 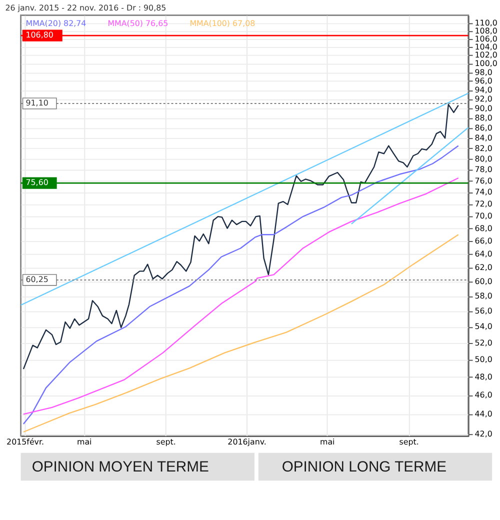 What do you see at coordinates (483, 434) in the screenshot?
I see `y-tick-label: 42,0` at bounding box center [483, 434].